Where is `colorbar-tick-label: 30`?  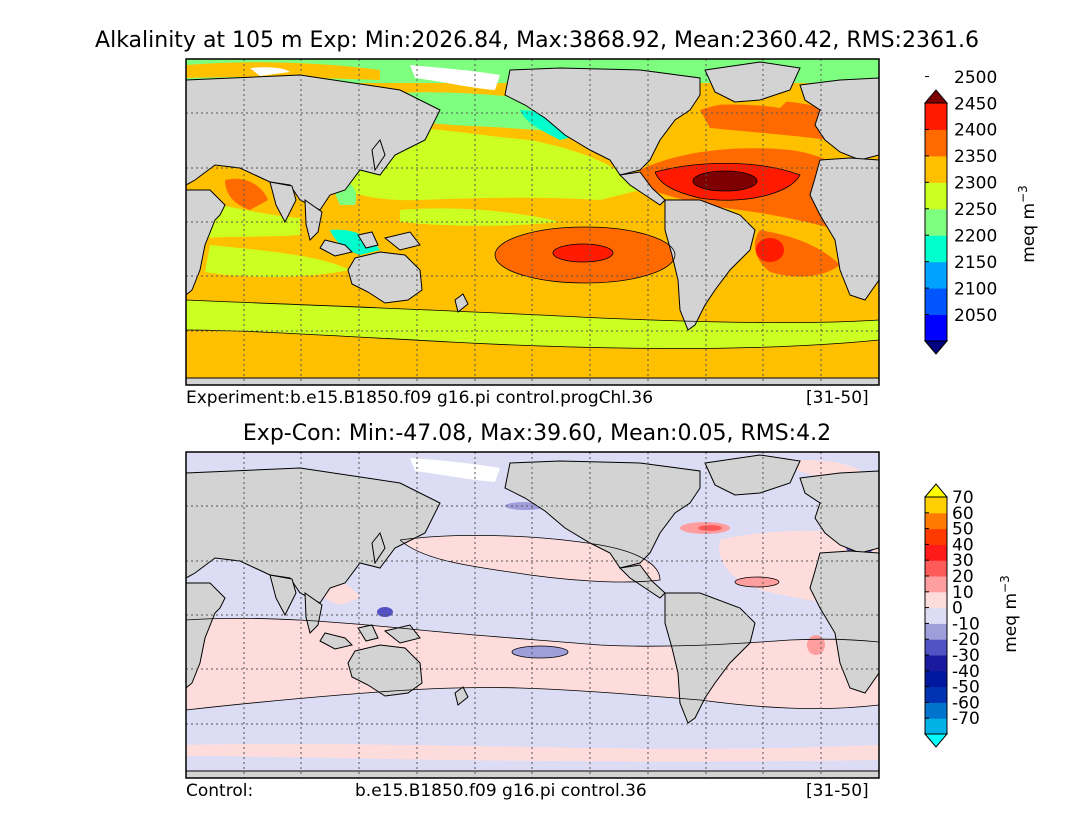
colorbar-tick-label: 30 is located at coordinates (963, 561).